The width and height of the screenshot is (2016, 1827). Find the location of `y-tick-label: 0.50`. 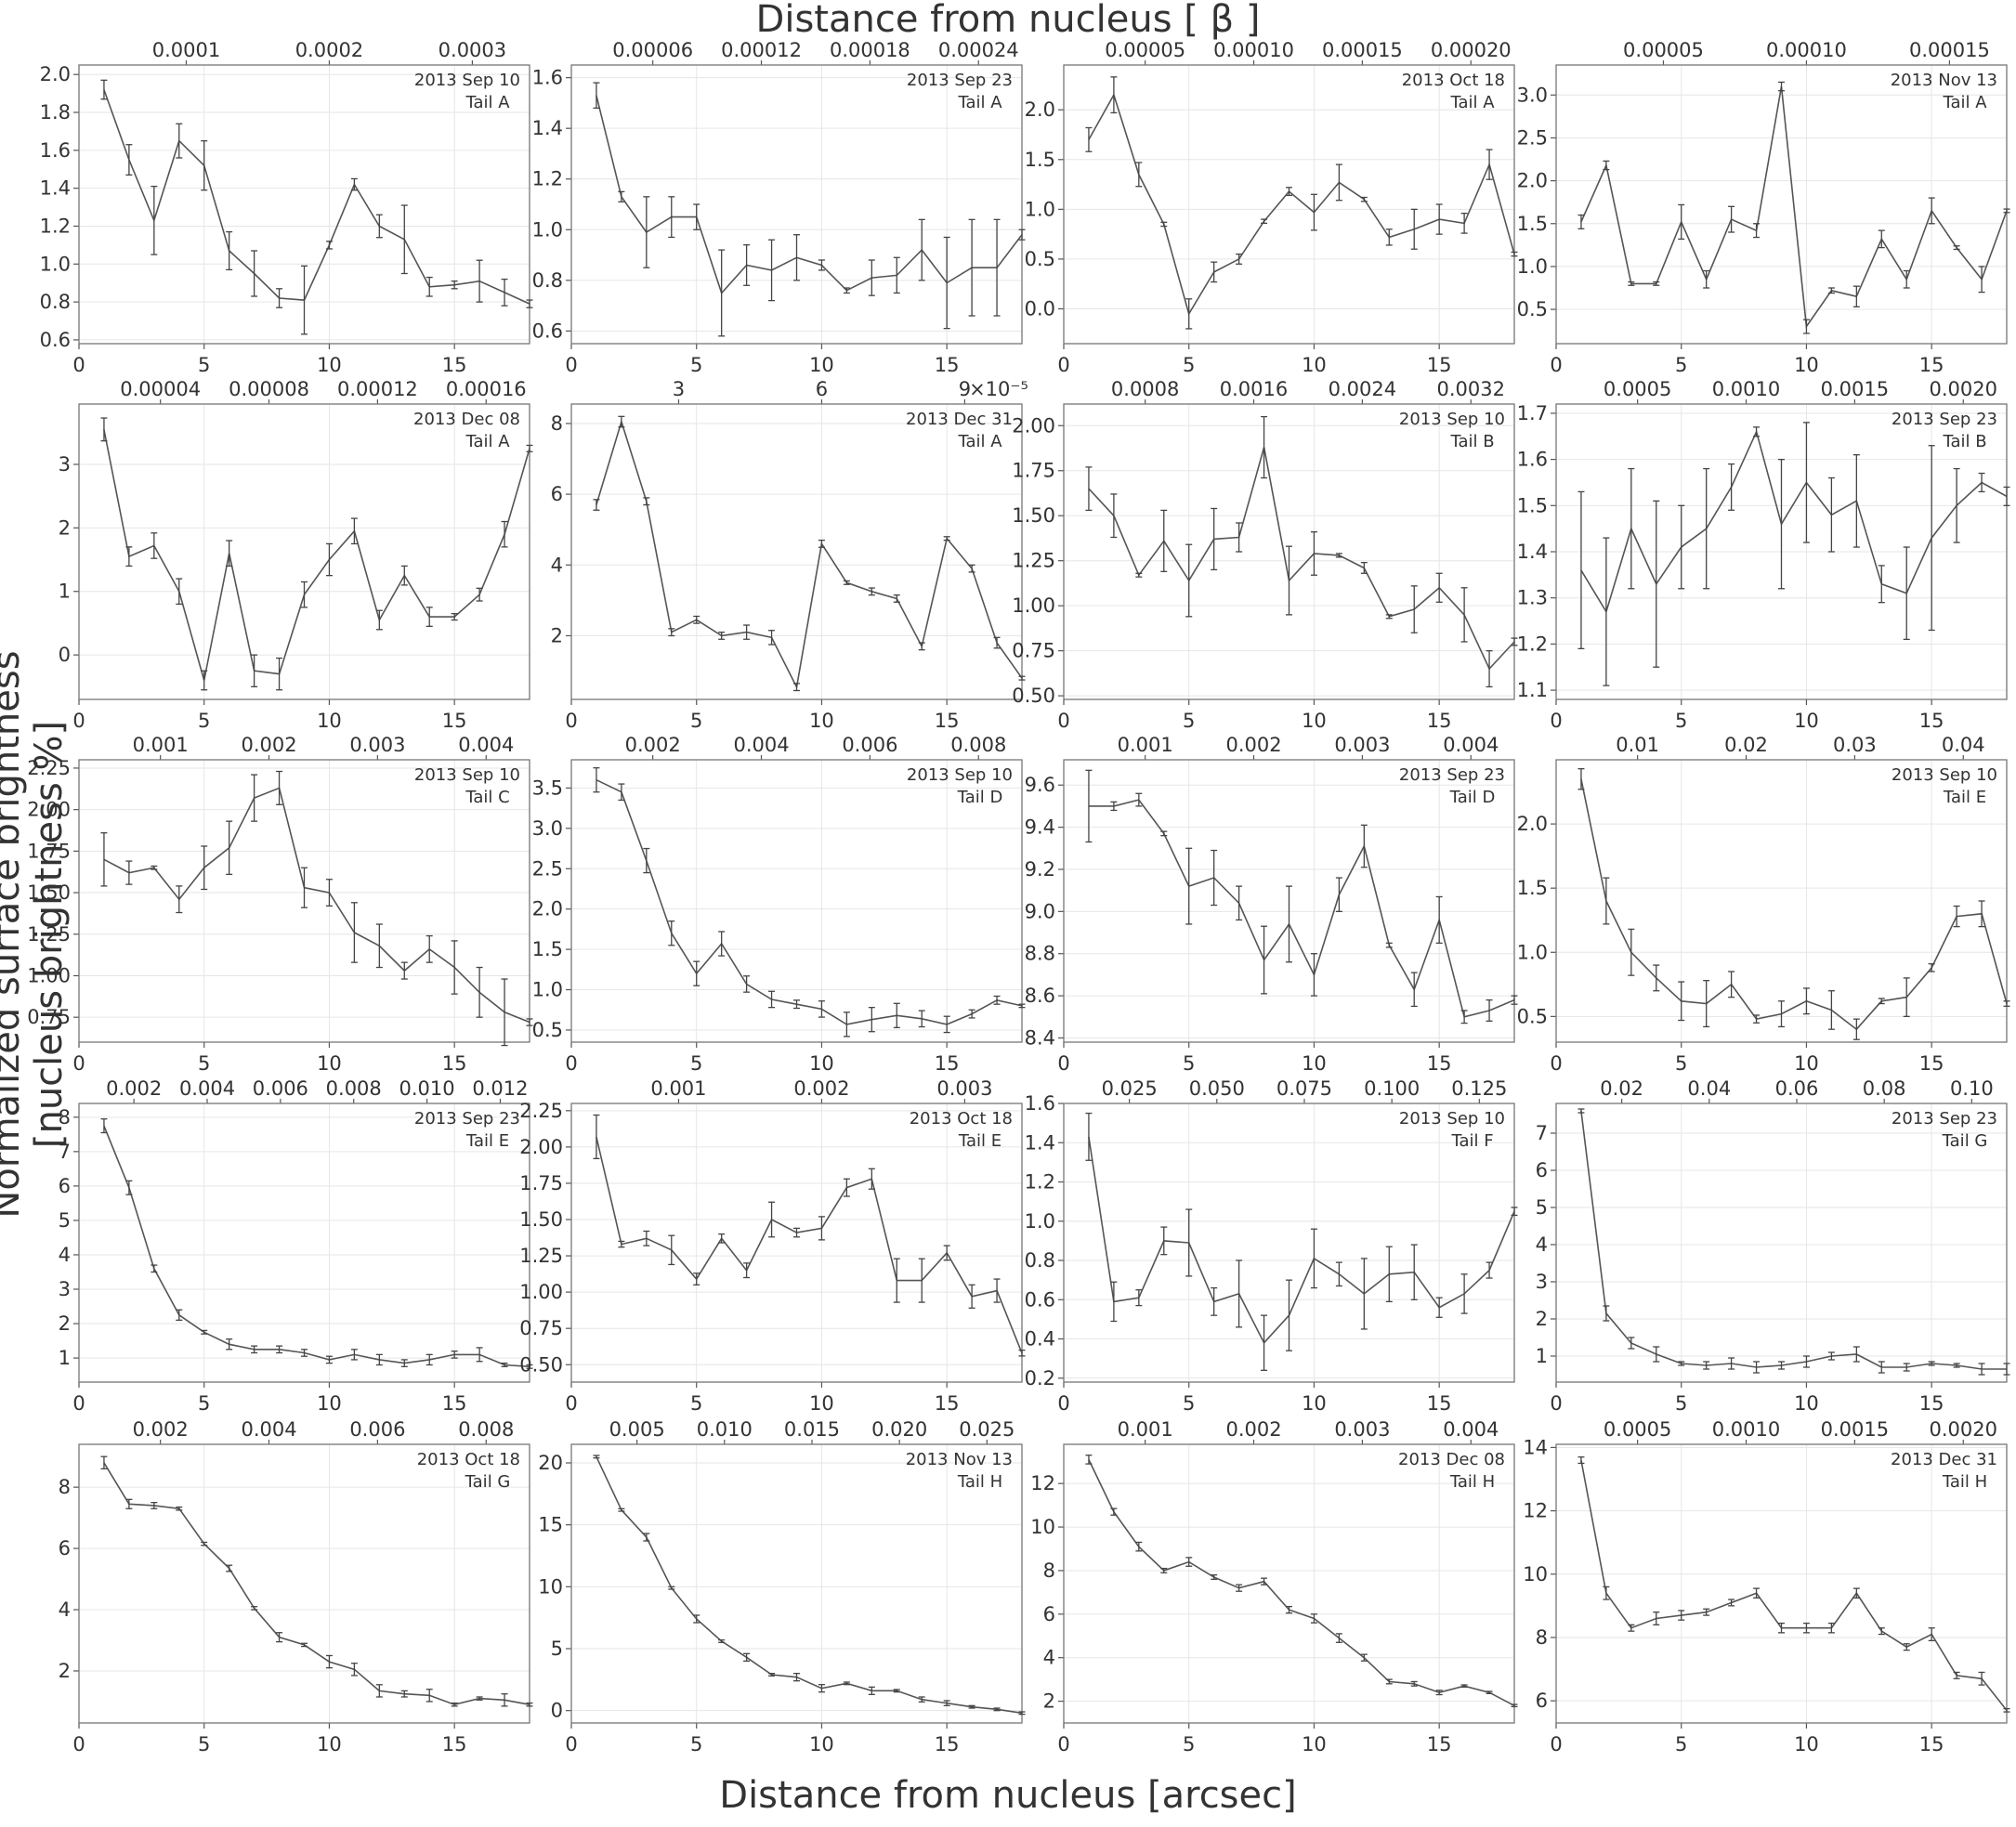

y-tick-label: 0.50 is located at coordinates (541, 1364).